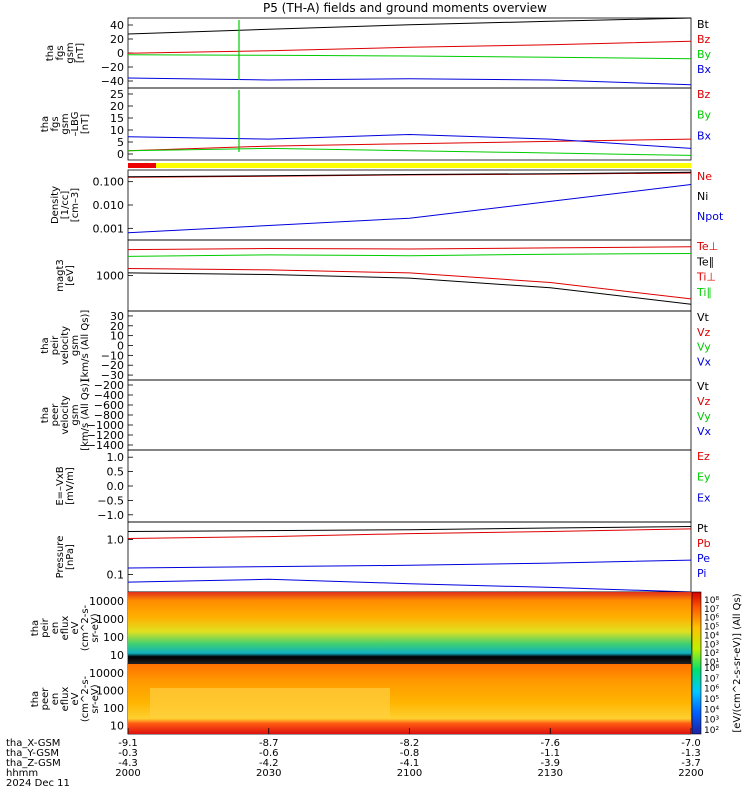  Describe the element at coordinates (423, 165) in the screenshot. I see `status-bar-yellow` at that location.